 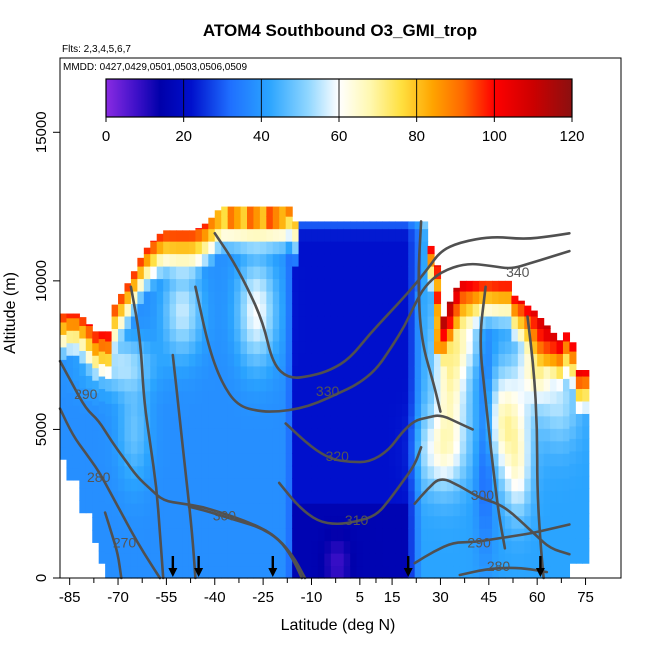 I want to click on contour-label: 320, so click(x=338, y=456).